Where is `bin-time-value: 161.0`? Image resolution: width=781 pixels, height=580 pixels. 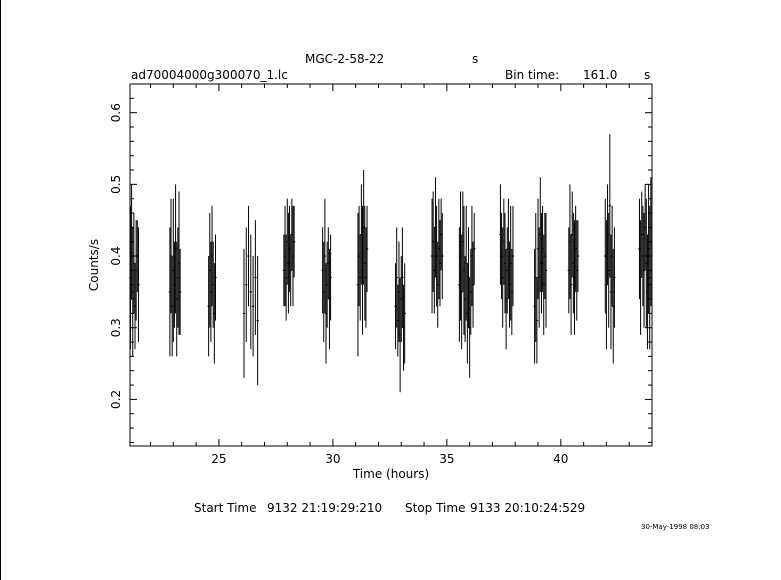
bin-time-value: 161.0 is located at coordinates (600, 75).